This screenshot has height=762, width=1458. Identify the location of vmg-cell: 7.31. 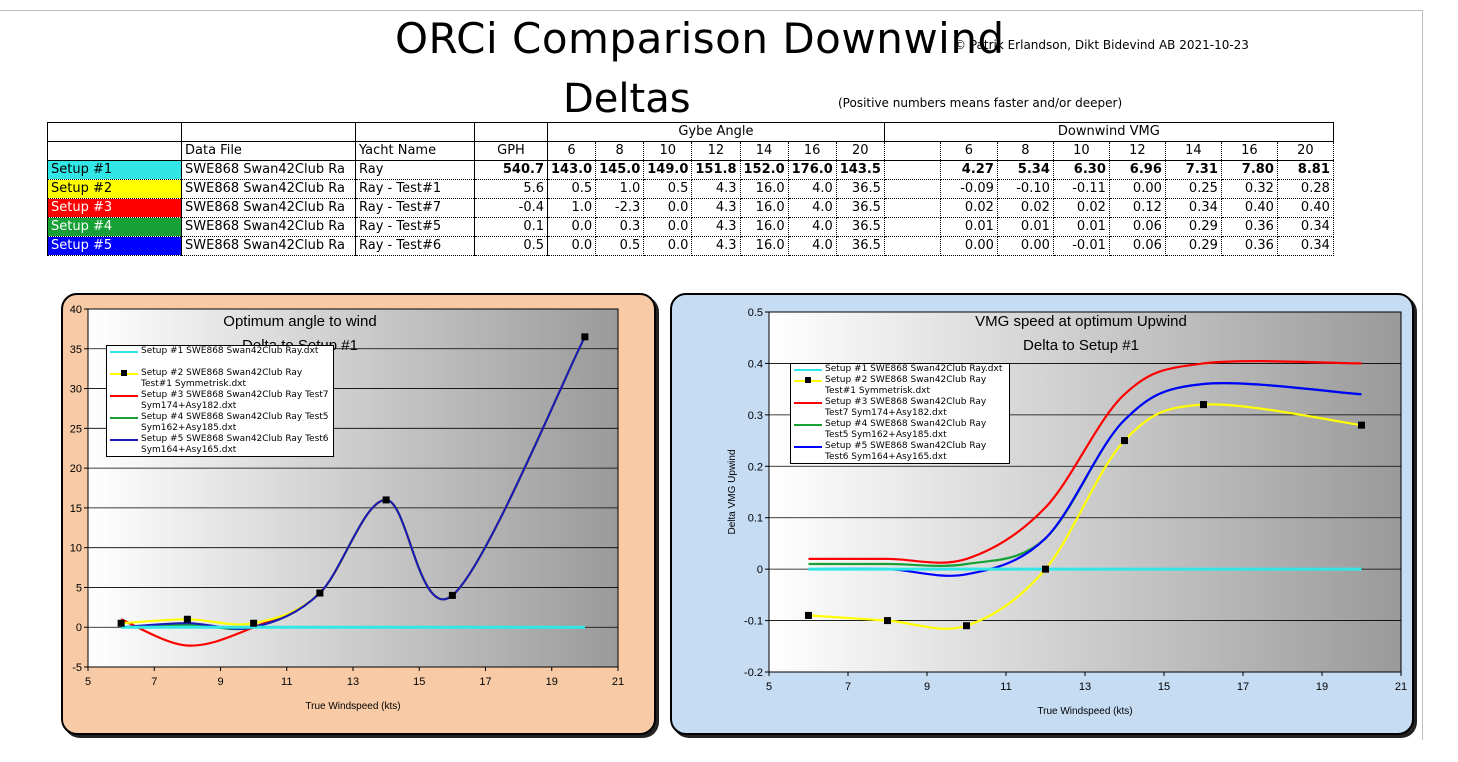
(1193, 170).